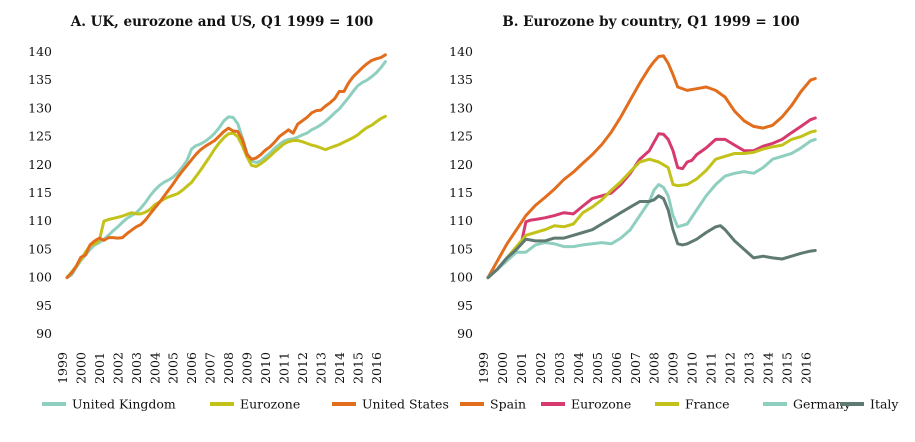  What do you see at coordinates (822, 404) in the screenshot?
I see `legend-label-germany: Germany` at bounding box center [822, 404].